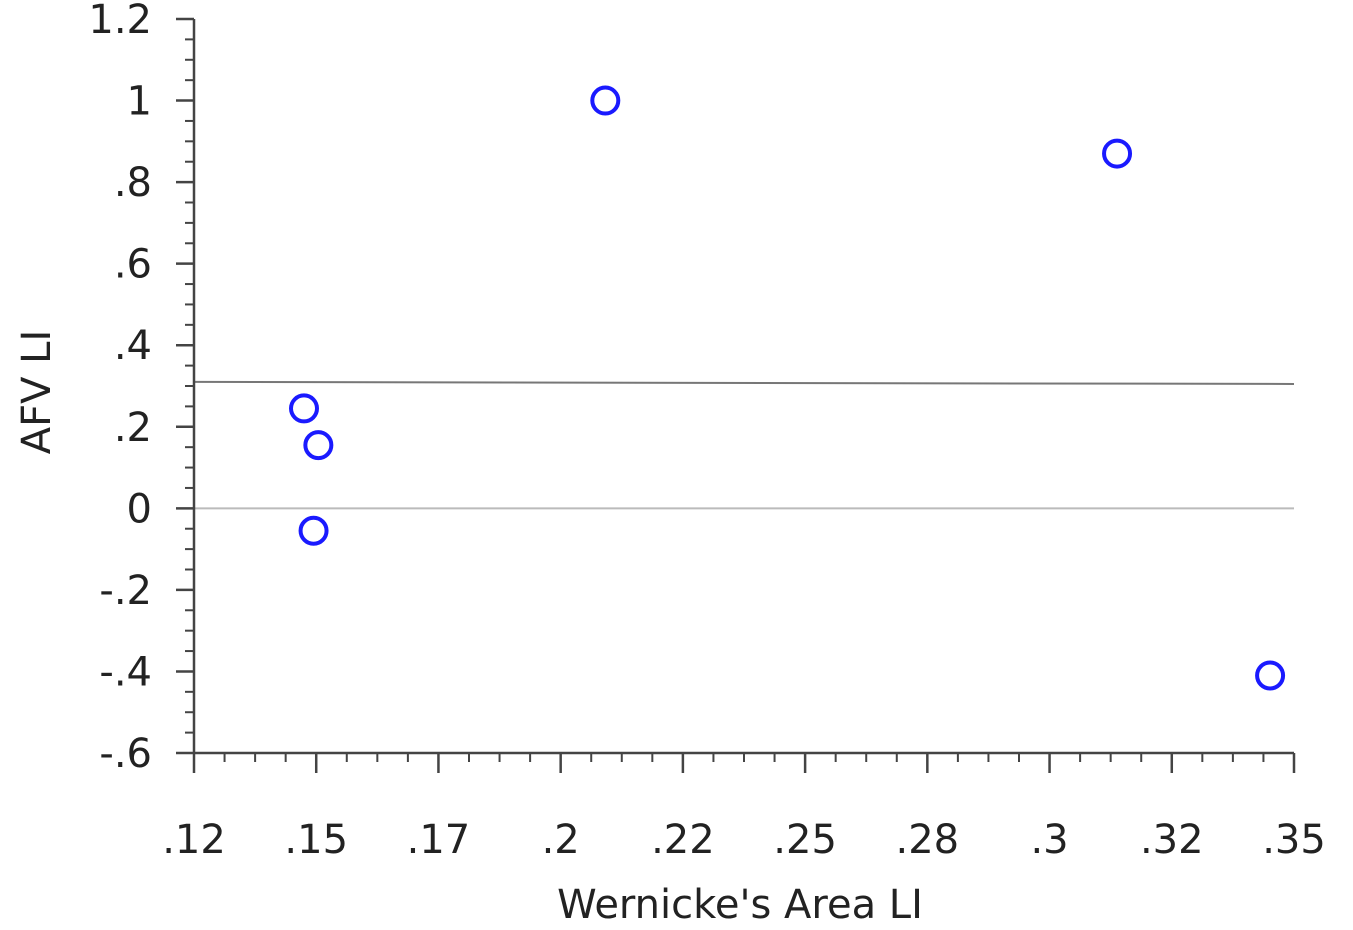 This screenshot has height=930, width=1353. What do you see at coordinates (37, 392) in the screenshot?
I see `y-axis-title: AFV LI` at bounding box center [37, 392].